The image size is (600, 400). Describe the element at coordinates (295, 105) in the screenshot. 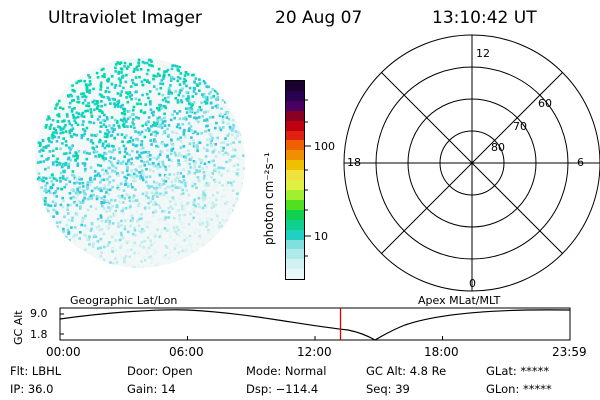

I see `colorbar-segment` at that location.